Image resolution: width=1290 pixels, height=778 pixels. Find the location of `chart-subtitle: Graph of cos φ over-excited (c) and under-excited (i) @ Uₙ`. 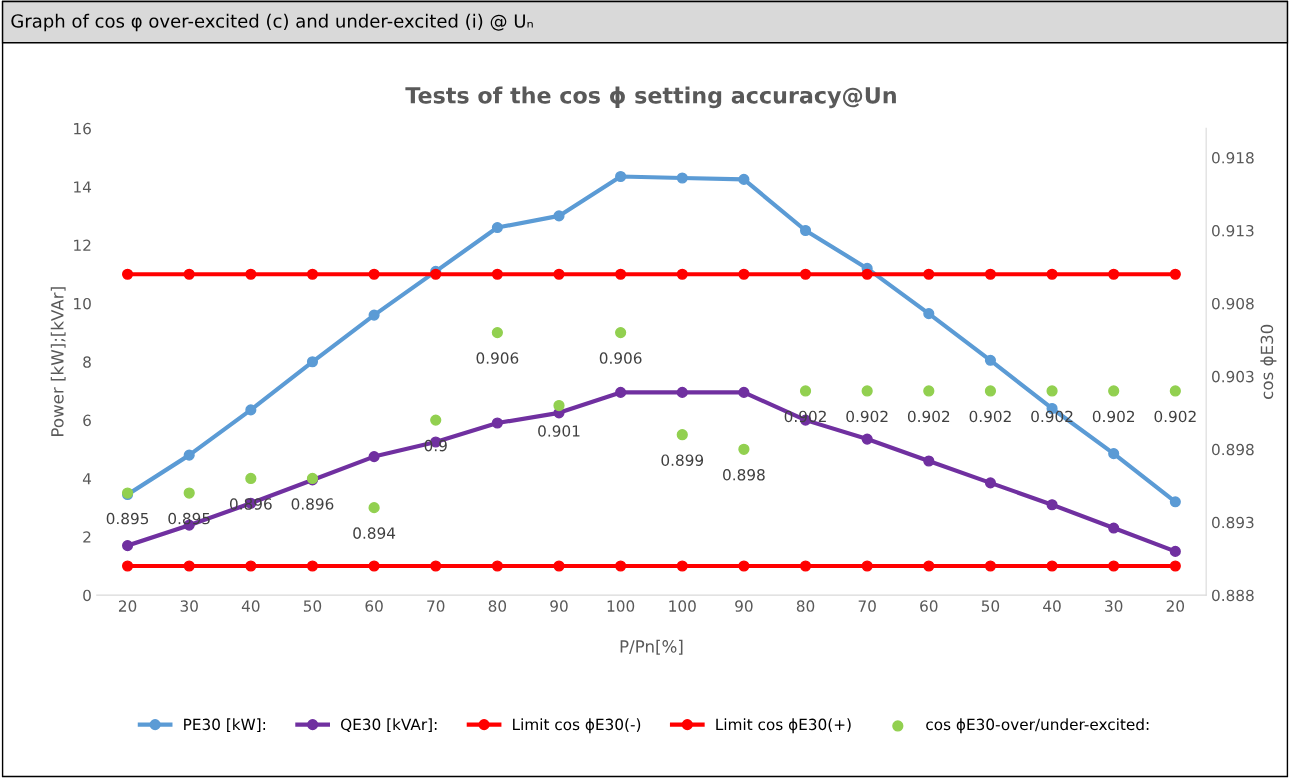

chart-subtitle: Graph of cos φ over-excited (c) and under-excited (i) @ Uₙ is located at coordinates (272, 22).